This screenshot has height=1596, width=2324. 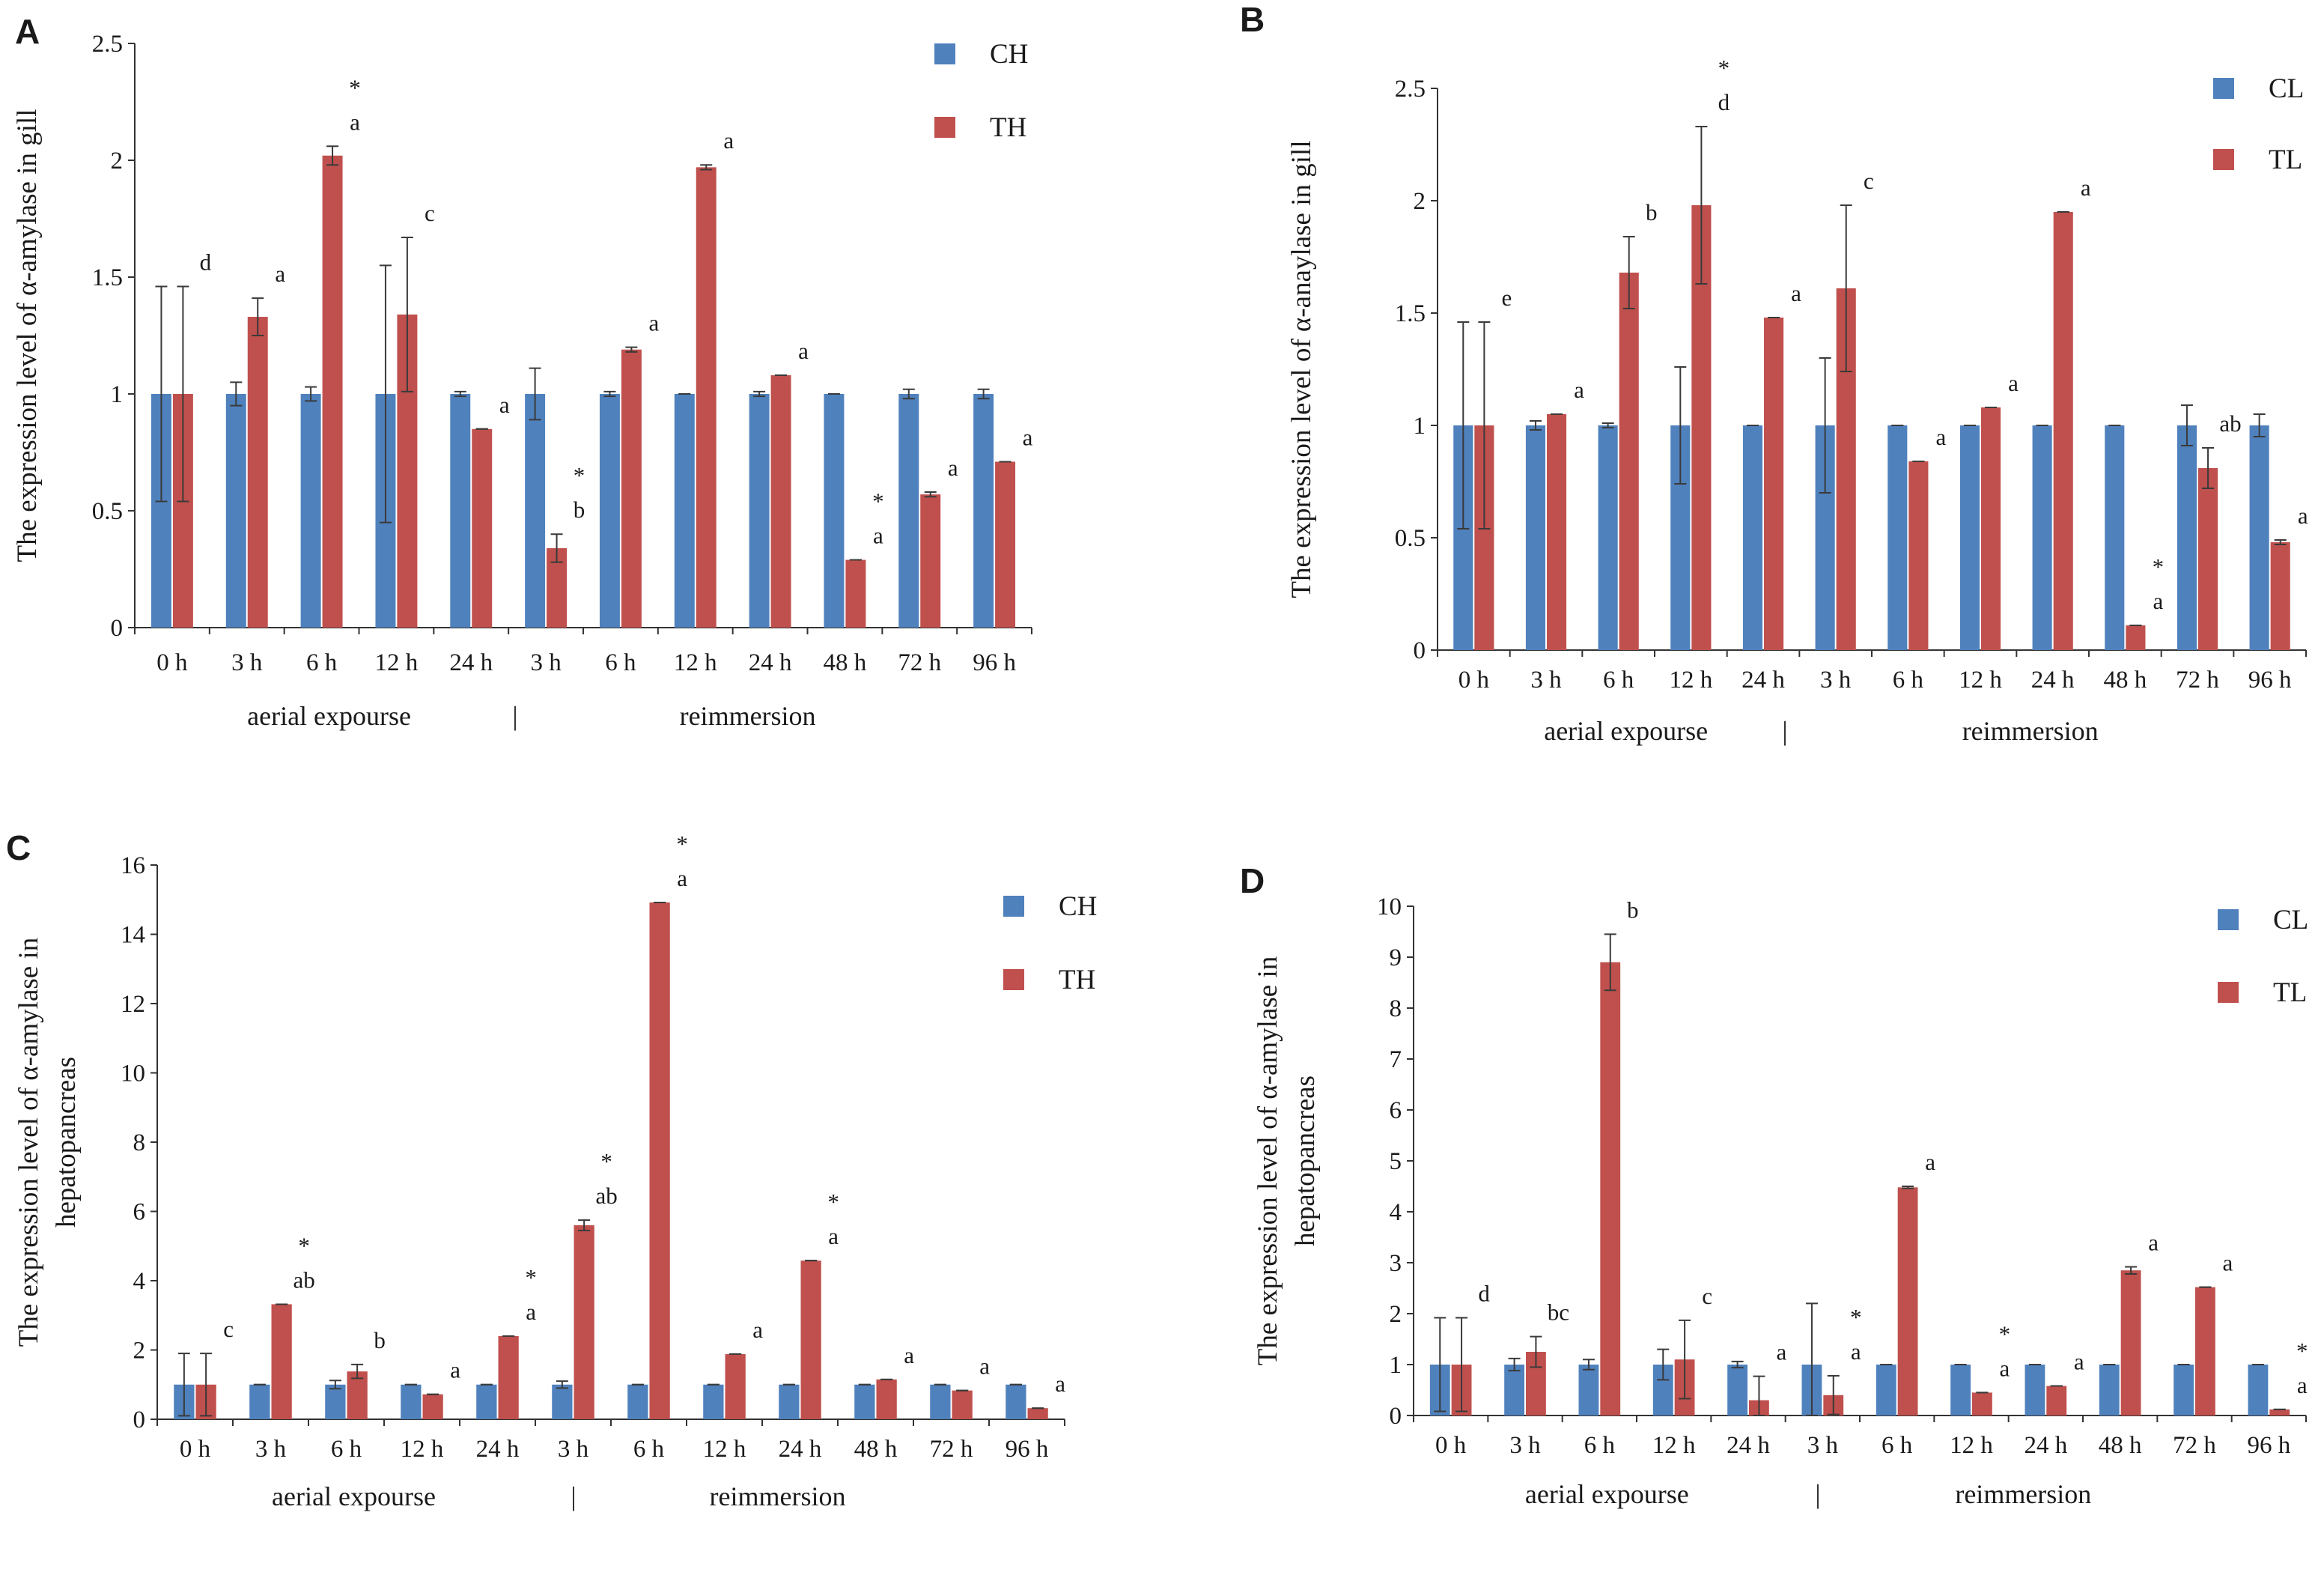 What do you see at coordinates (107, 512) in the screenshot?
I see `y-tick-label: 0.5` at bounding box center [107, 512].